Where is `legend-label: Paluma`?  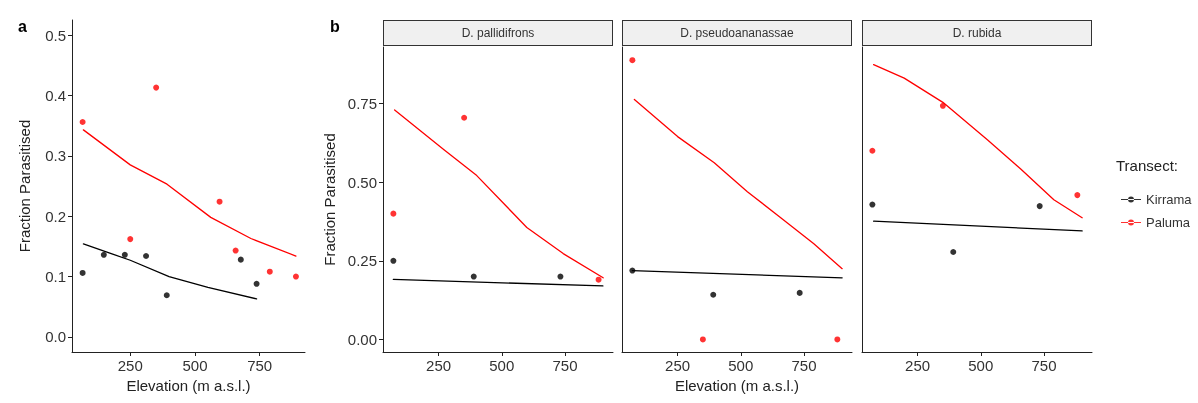 legend-label: Paluma is located at coordinates (1168, 222).